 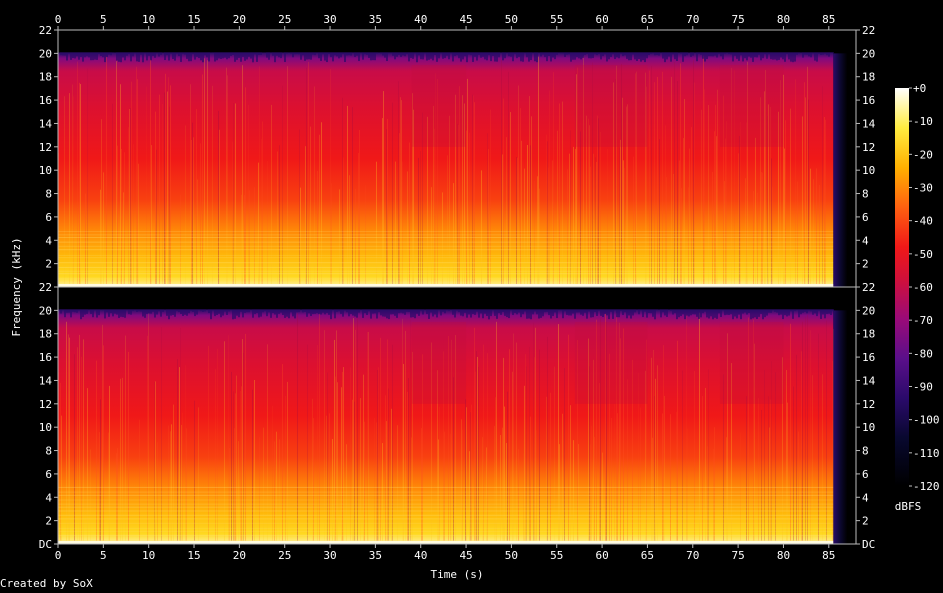 What do you see at coordinates (923, 320) in the screenshot?
I see `colorbar-tick-label: -70` at bounding box center [923, 320].